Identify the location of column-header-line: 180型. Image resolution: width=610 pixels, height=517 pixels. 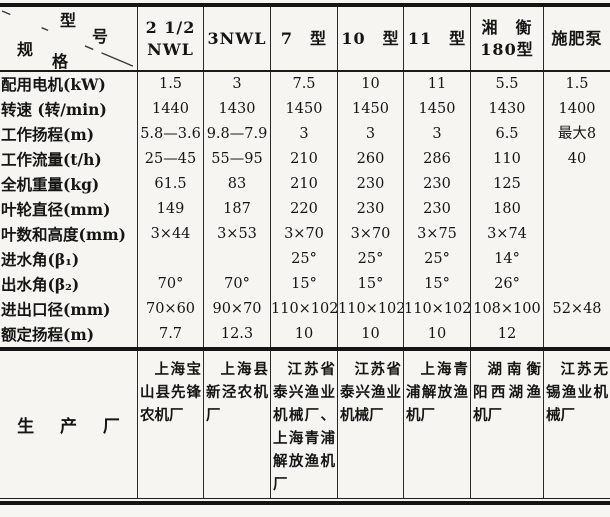
(507, 49).